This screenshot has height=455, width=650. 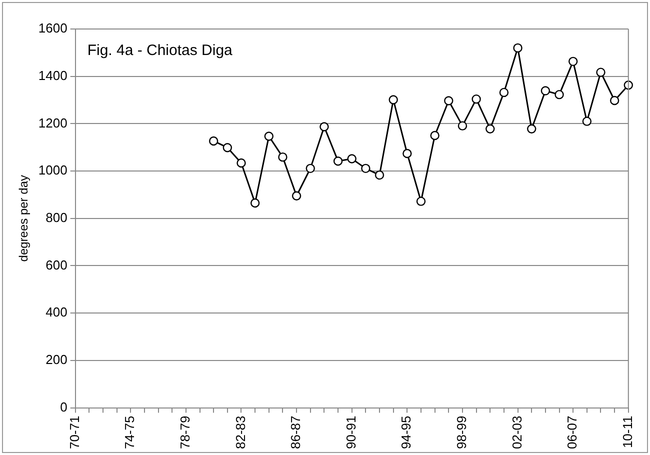 I want to click on y-tick-label: 400, so click(x=57, y=312).